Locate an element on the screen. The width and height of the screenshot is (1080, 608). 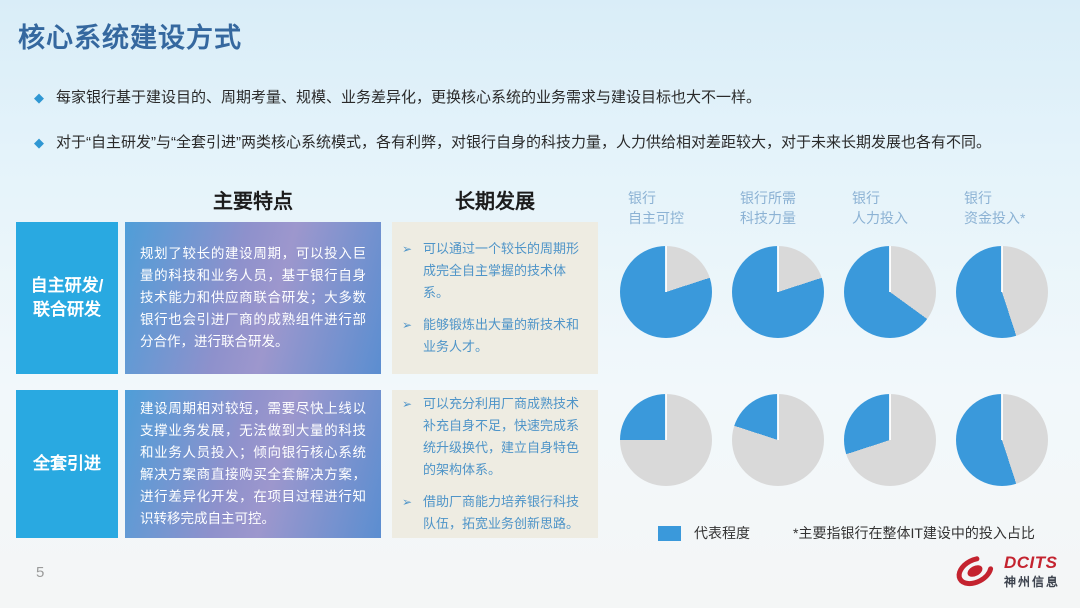
dcits-logo: DCITS 神州信息 is located at coordinates (1006, 571).